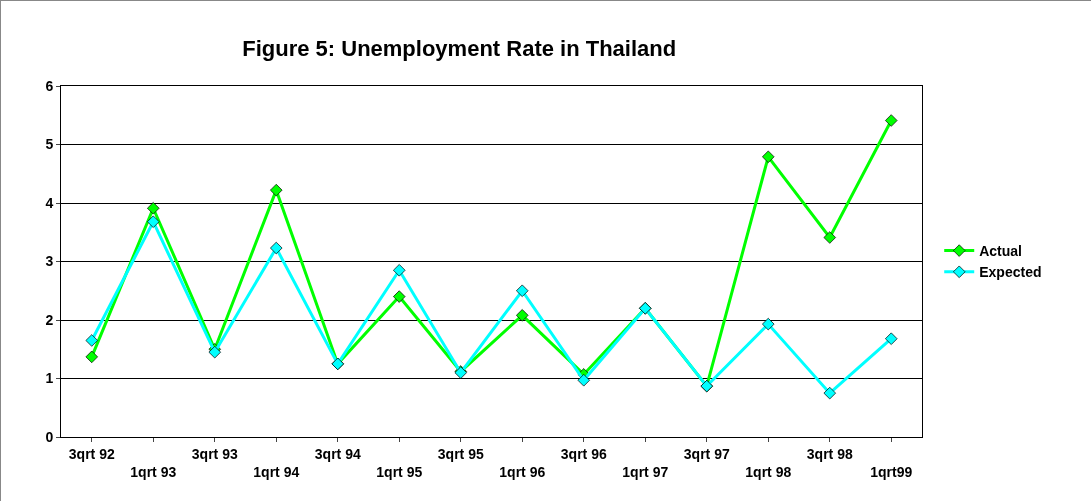  I want to click on y-tick-label: 4, so click(49, 202).